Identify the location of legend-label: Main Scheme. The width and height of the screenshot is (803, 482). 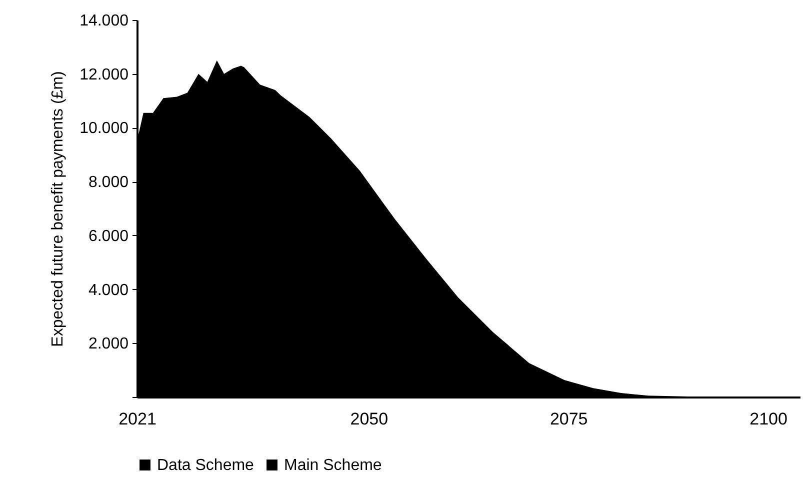
(333, 465).